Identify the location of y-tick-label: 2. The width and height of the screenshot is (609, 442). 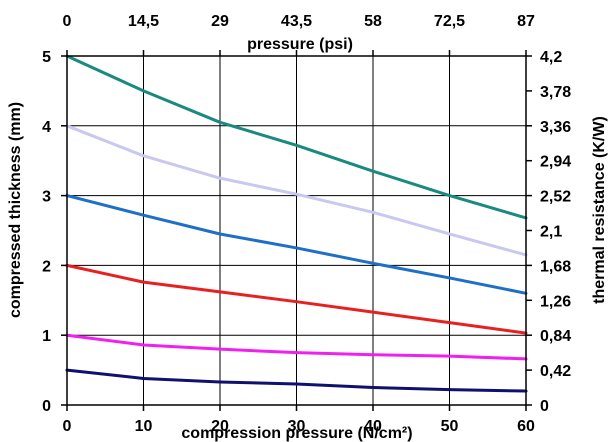
(46, 266).